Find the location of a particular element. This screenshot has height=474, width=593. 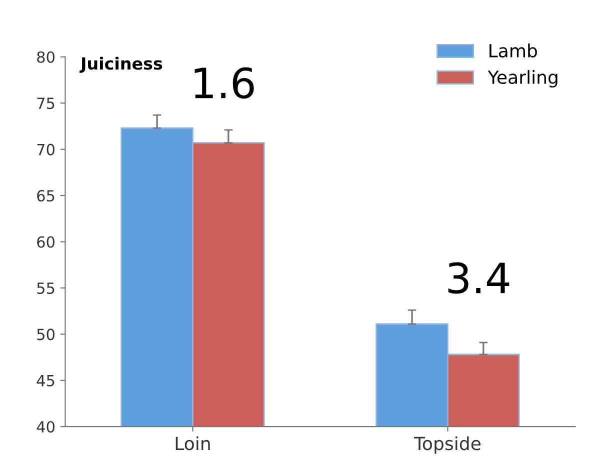

y-tick-label: 80 is located at coordinates (45, 57).